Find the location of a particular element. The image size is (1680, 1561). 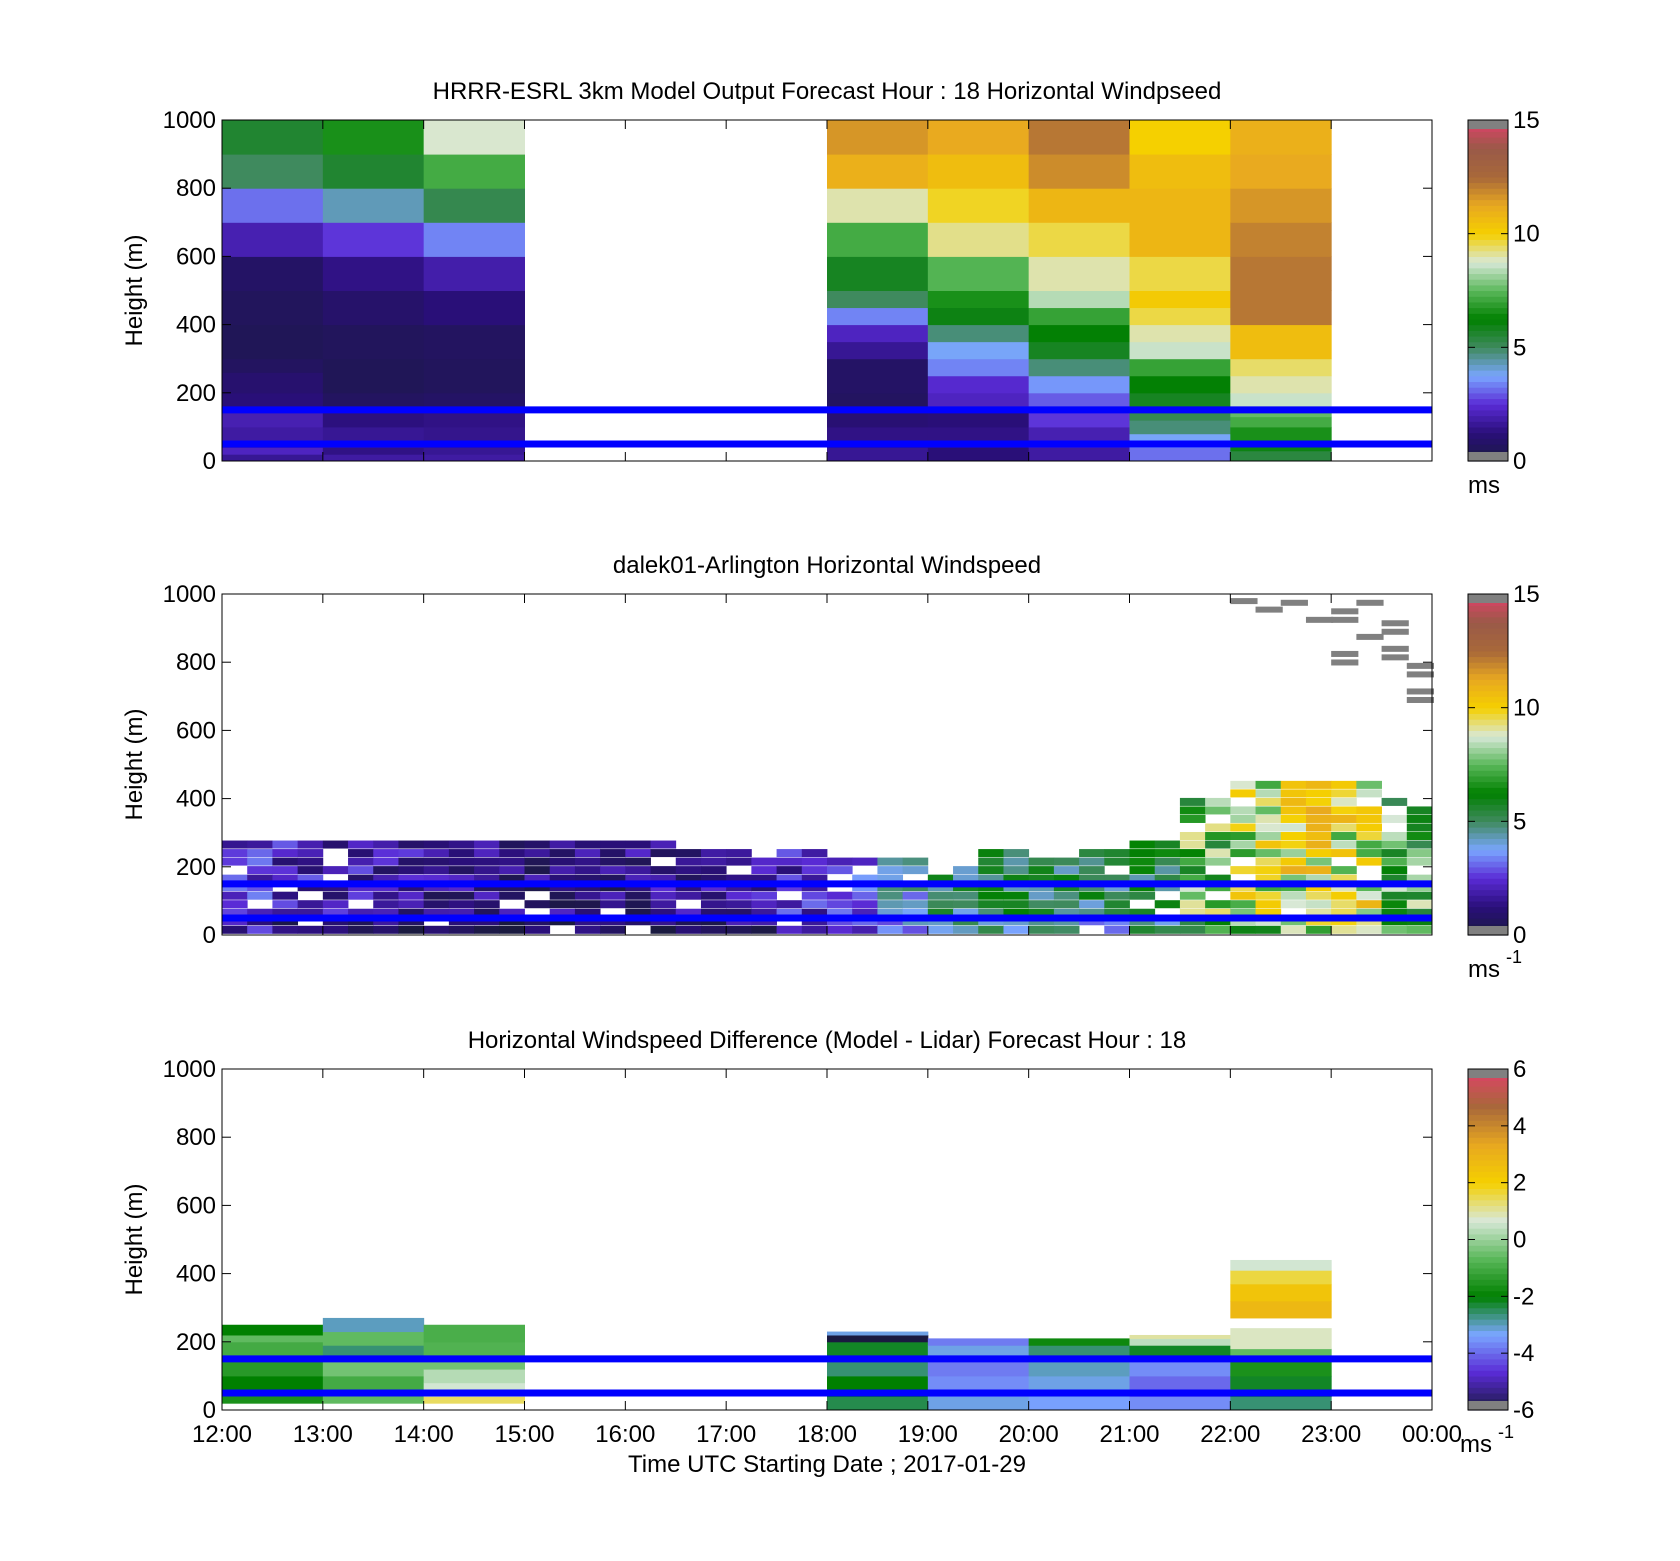

x-tick-label: 21:00 is located at coordinates (1129, 1434).